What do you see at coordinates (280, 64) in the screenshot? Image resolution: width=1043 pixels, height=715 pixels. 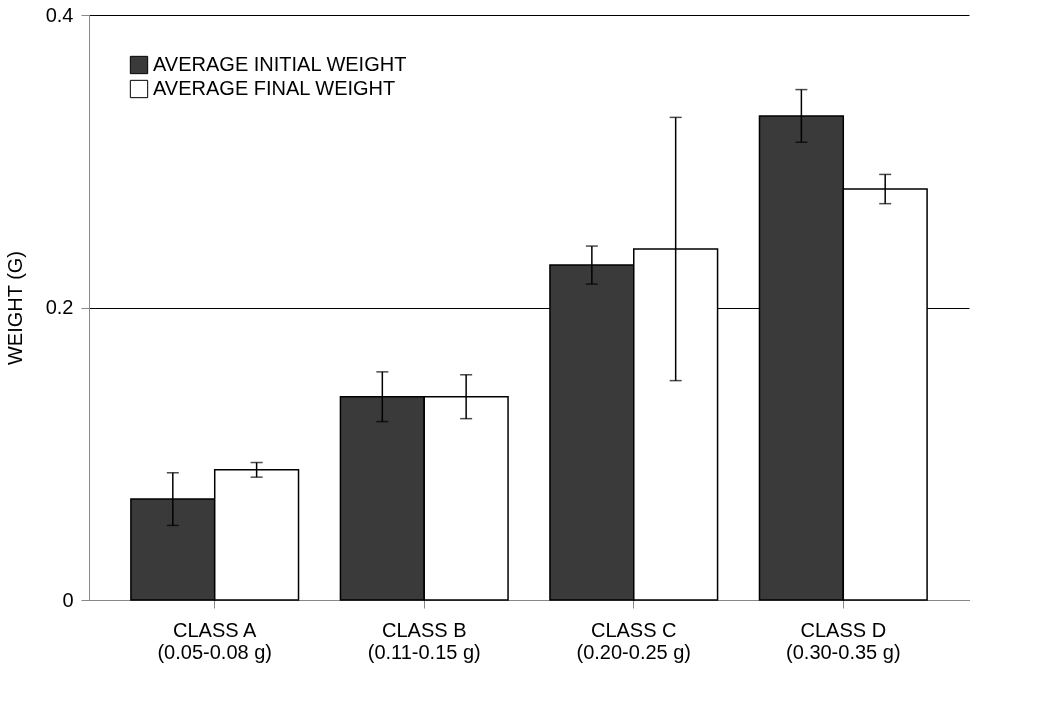 I see `legend-label: AVERAGE INITIAL WEIGHT` at bounding box center [280, 64].